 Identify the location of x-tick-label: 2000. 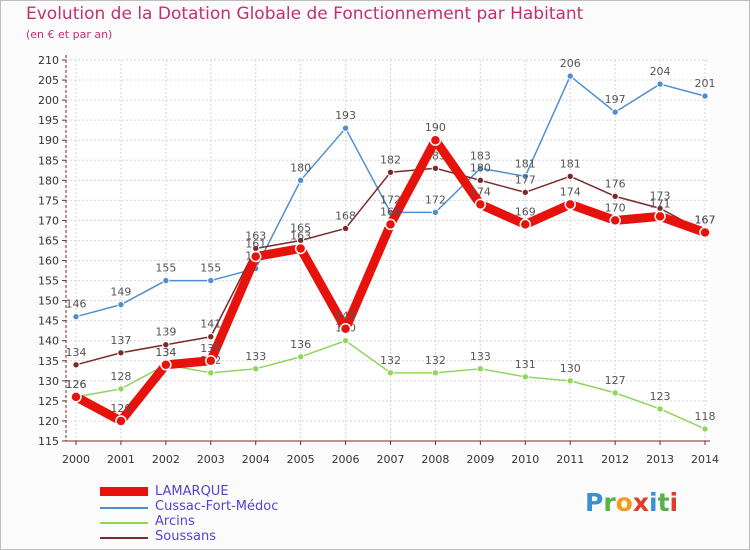
(76, 459).